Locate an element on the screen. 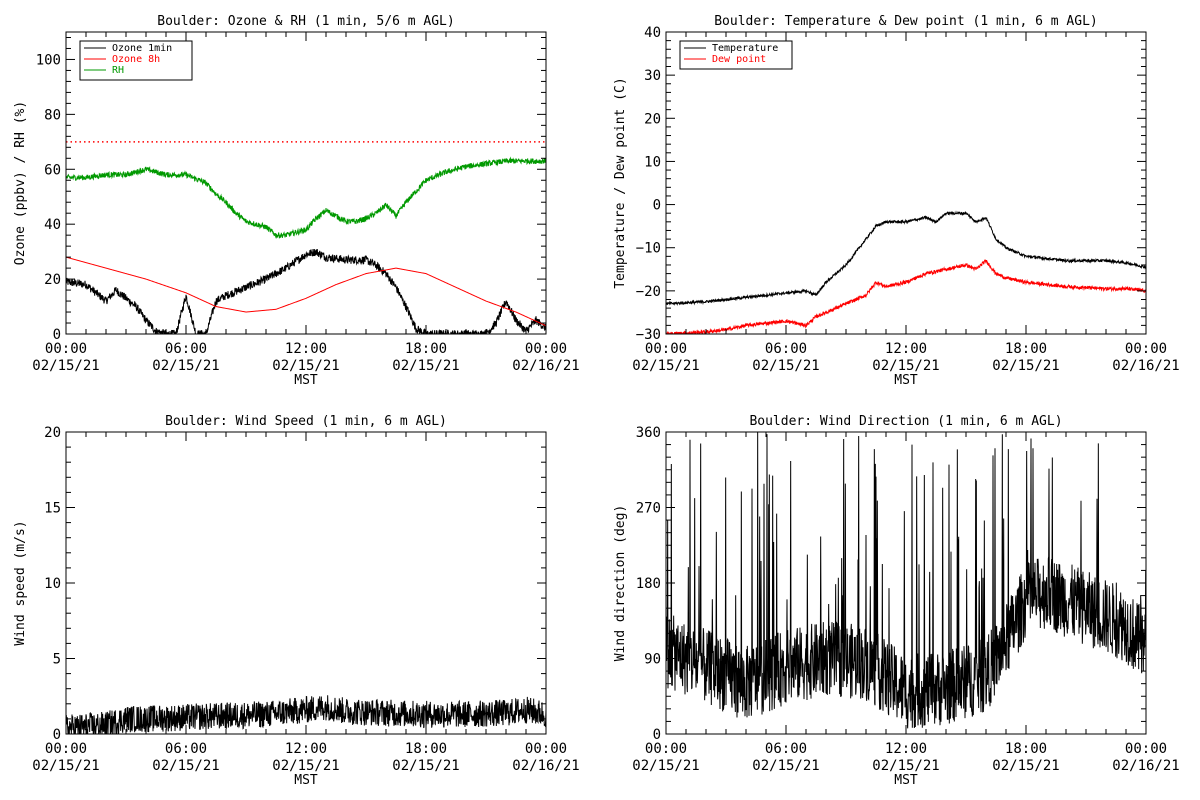 This screenshot has width=1200, height=800. legend-label: Ozone 1min is located at coordinates (142, 48).